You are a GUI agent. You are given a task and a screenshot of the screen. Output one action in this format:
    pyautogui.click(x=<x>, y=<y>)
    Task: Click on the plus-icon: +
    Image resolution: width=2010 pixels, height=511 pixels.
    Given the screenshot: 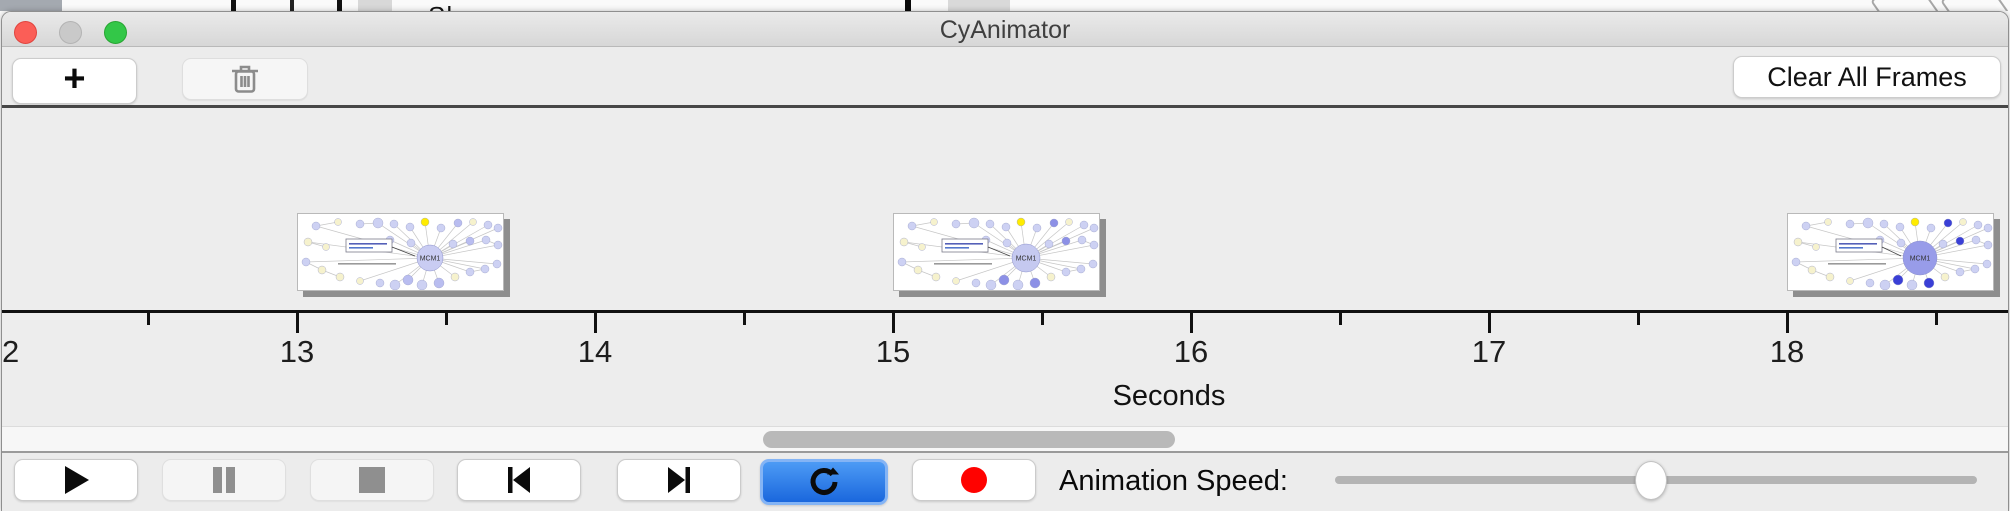 What is the action you would take?
    pyautogui.click(x=74, y=79)
    